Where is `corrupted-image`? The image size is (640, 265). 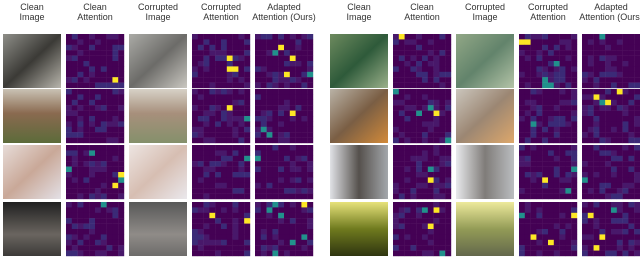 corrupted-image is located at coordinates (158, 61).